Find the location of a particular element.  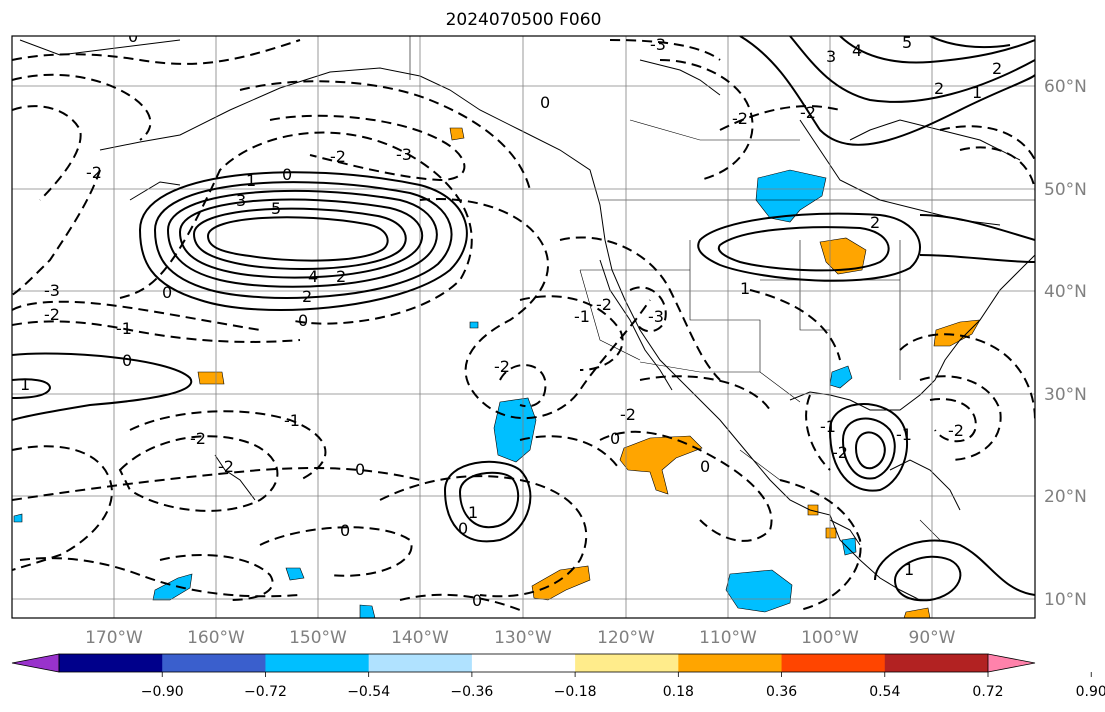

latitude-labels: 60°N 50°N 40°N 30°N 20°N 10°N is located at coordinates (1065, 343).